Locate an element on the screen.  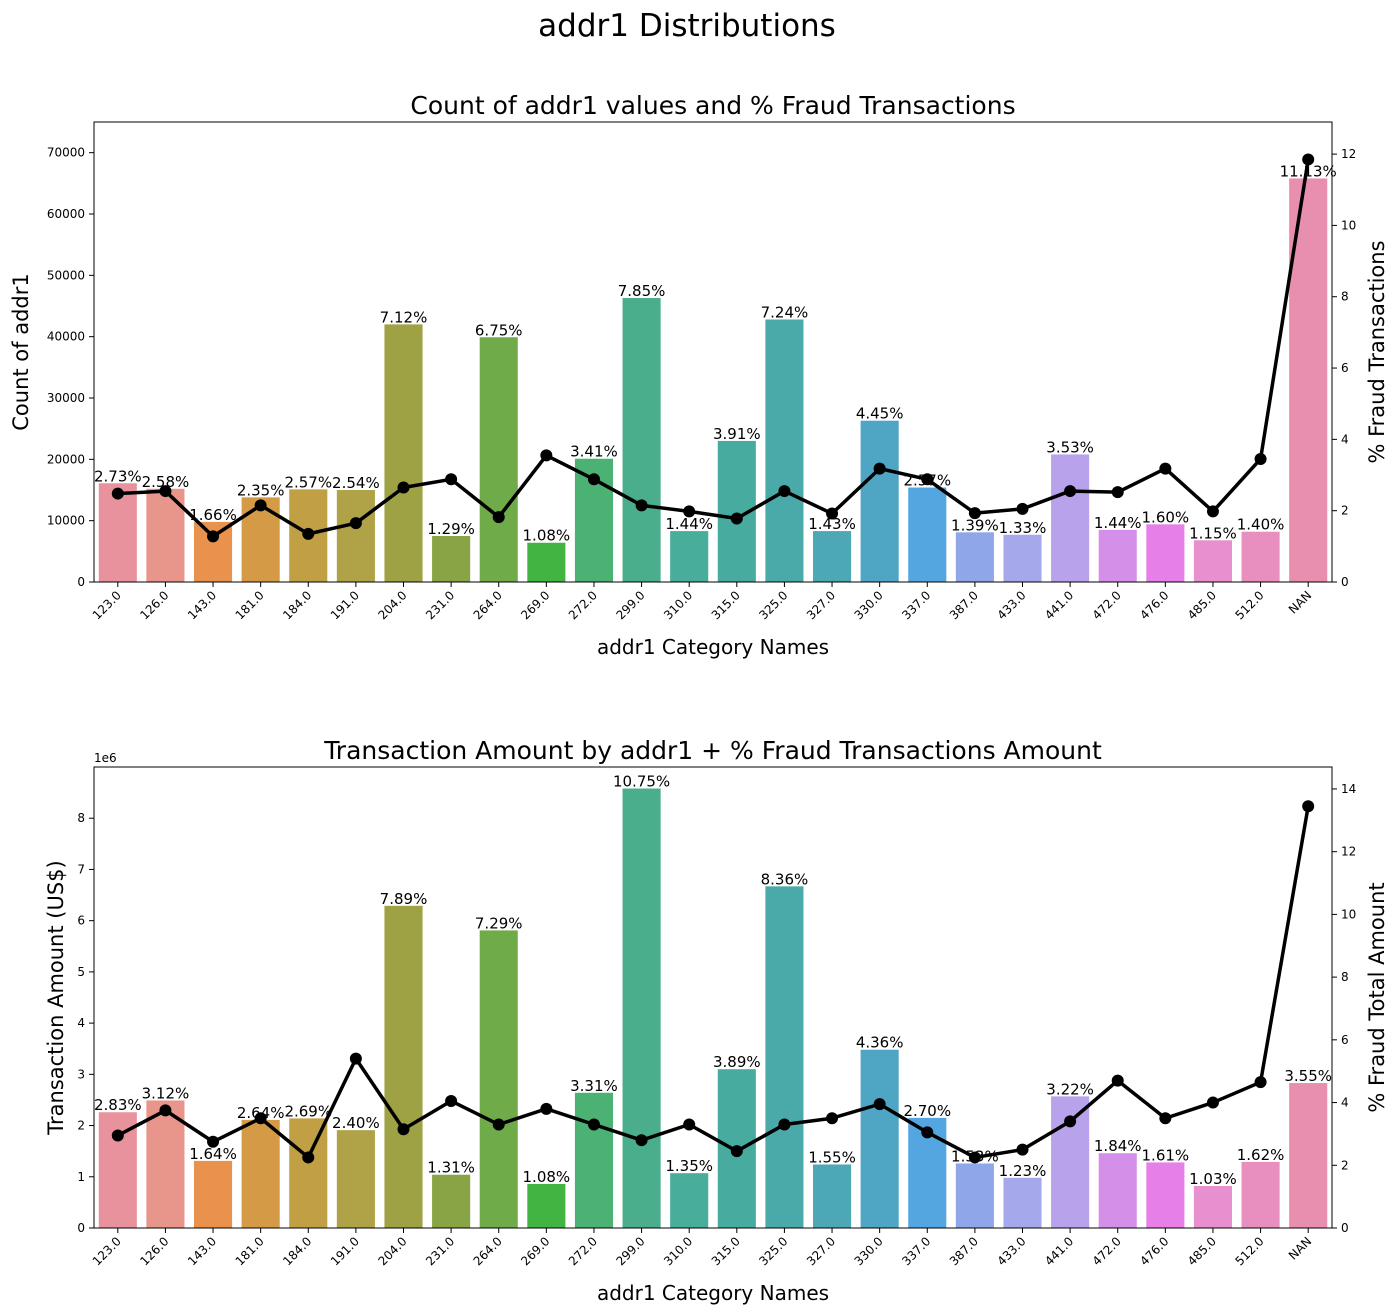
fraud-point-143.0 is located at coordinates (213, 536).